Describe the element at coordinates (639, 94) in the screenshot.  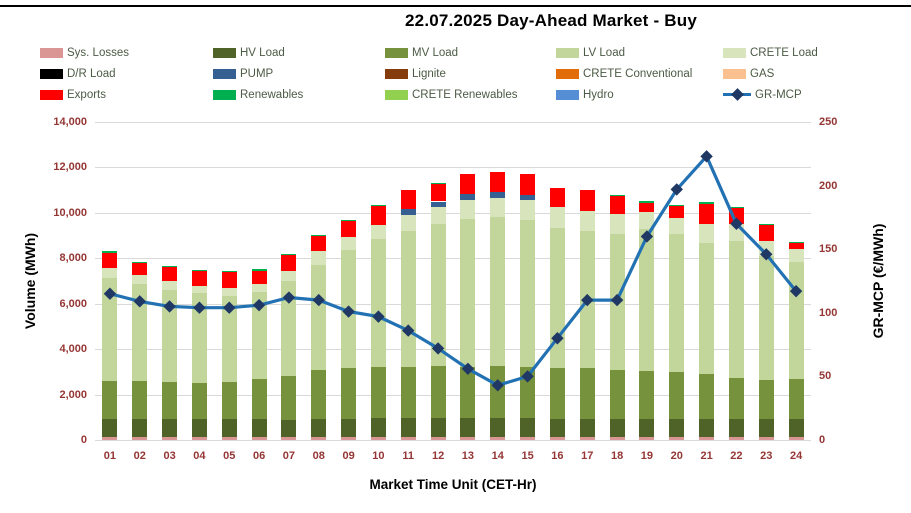
I see `legend-item-hydro: Hydro` at that location.